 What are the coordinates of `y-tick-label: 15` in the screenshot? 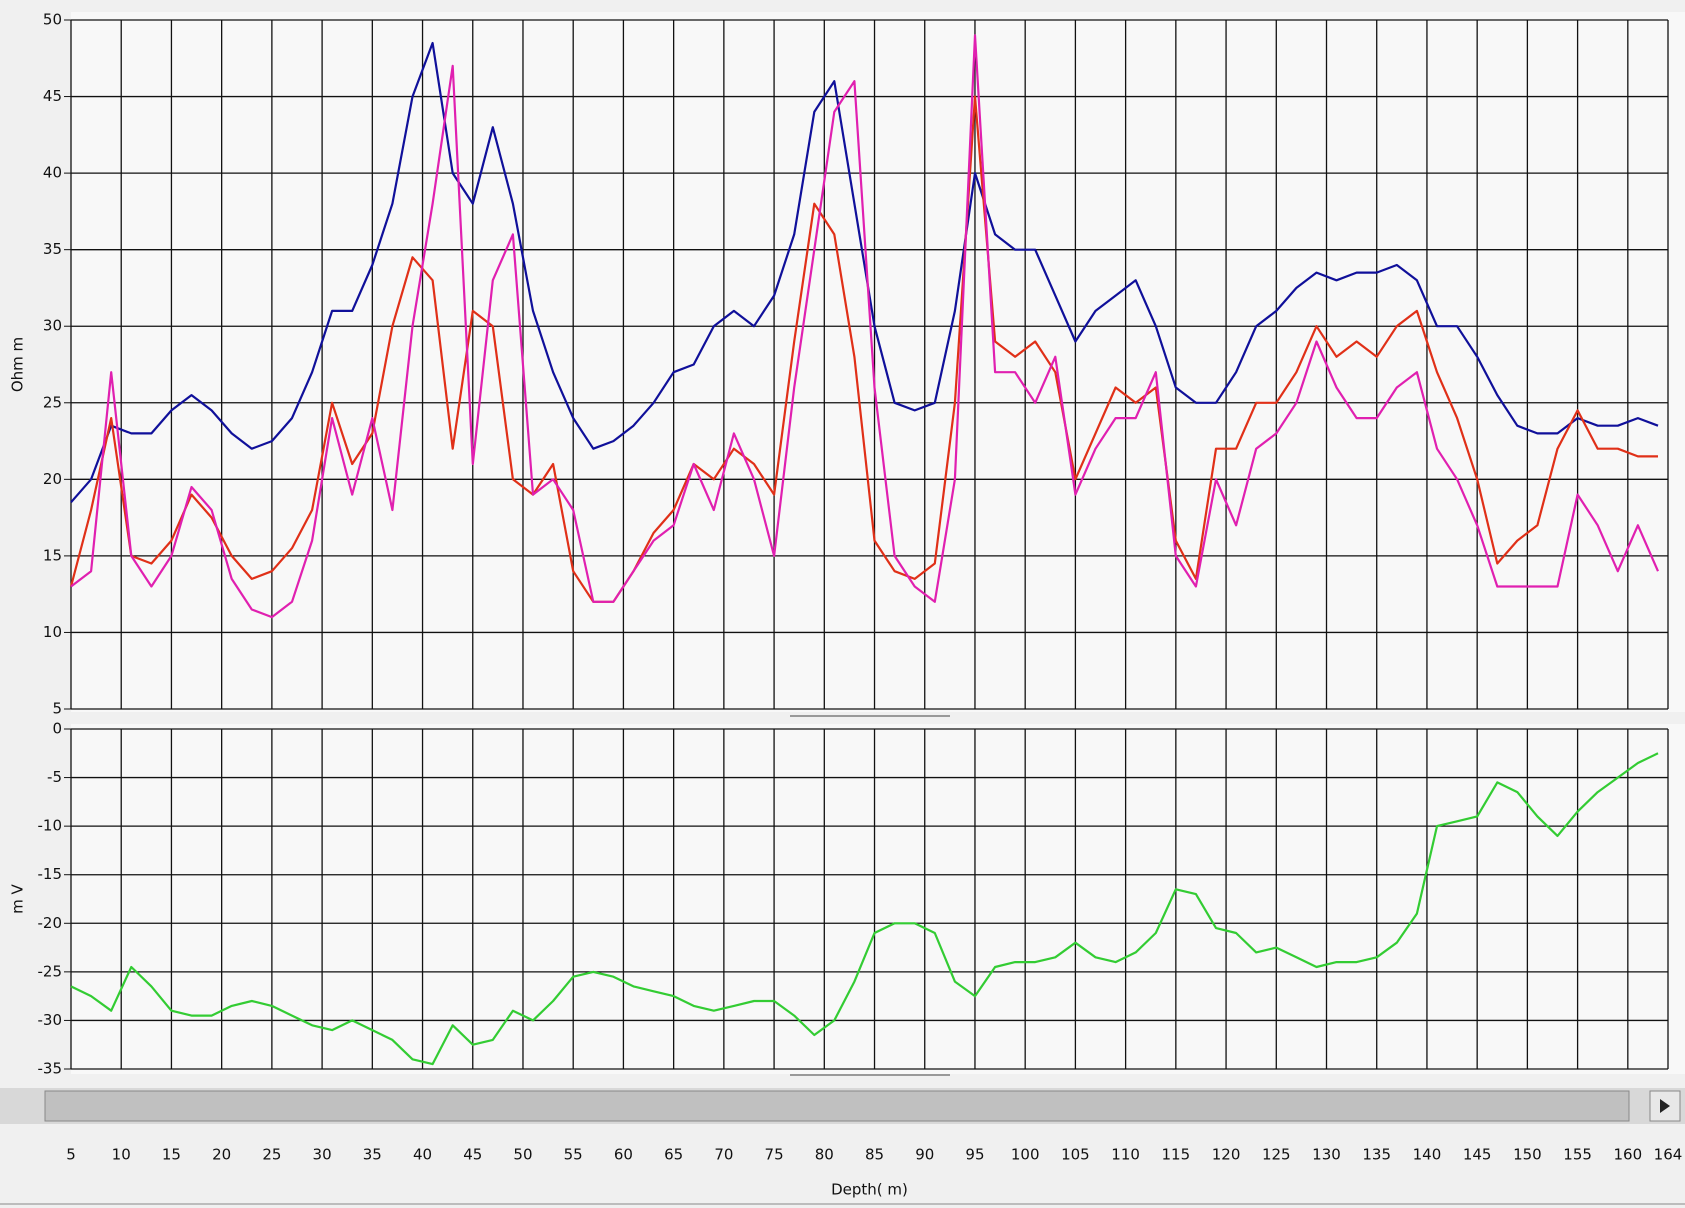 It's located at (52, 555).